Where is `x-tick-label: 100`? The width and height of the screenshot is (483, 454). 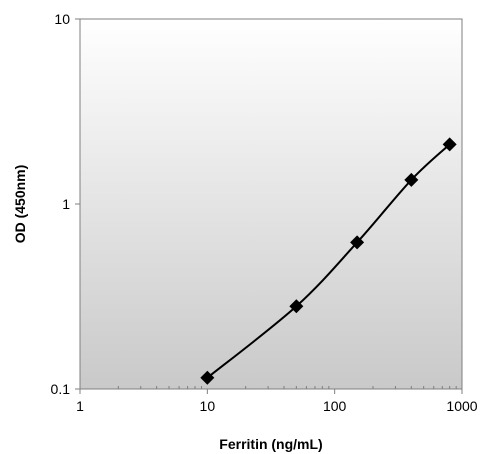 x-tick-label: 100 is located at coordinates (335, 406).